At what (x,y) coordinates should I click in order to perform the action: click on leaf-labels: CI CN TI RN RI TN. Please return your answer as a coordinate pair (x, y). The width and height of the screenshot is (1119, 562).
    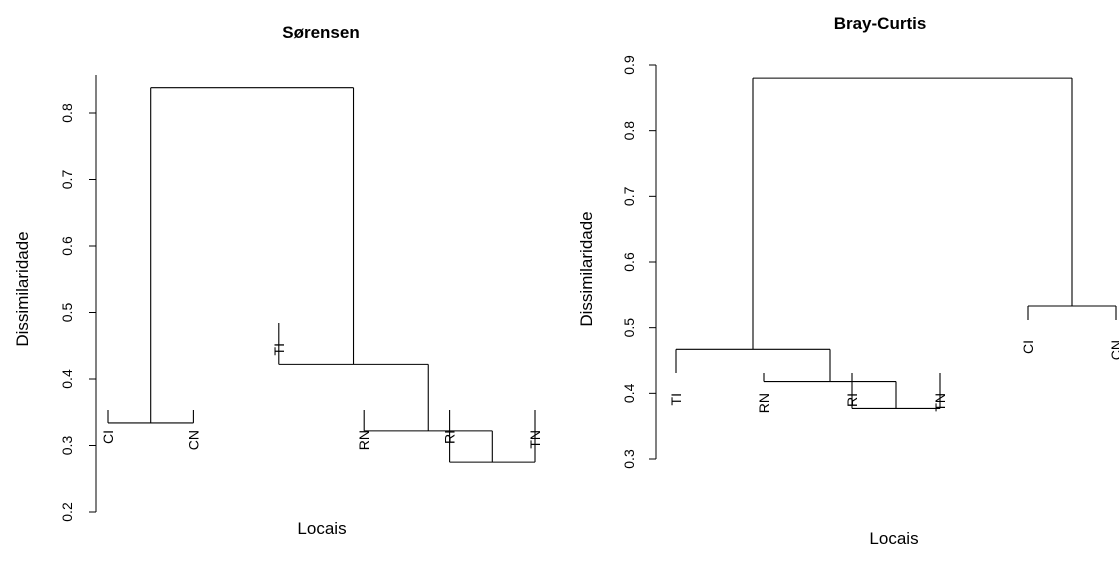
    Looking at the image, I should click on (321, 396).